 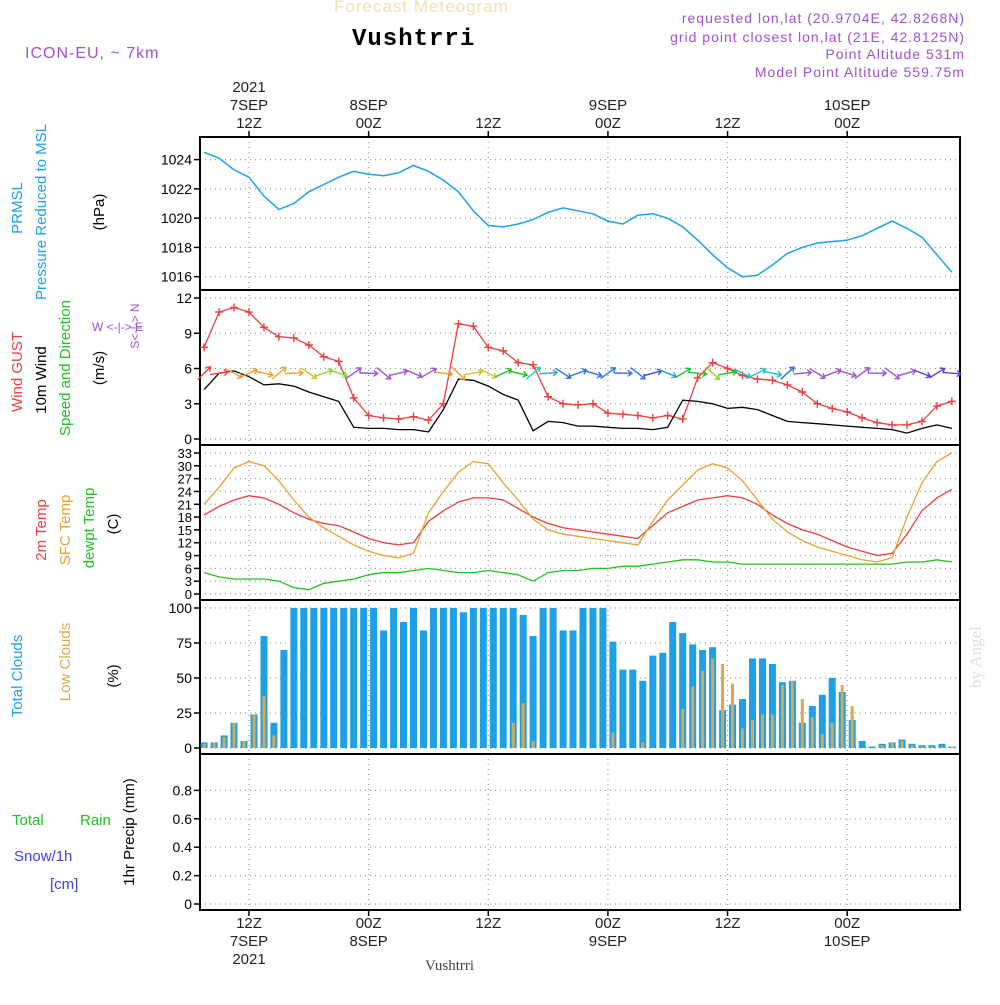 I want to click on compass-sn: S<-|-> N, so click(x=135, y=325).